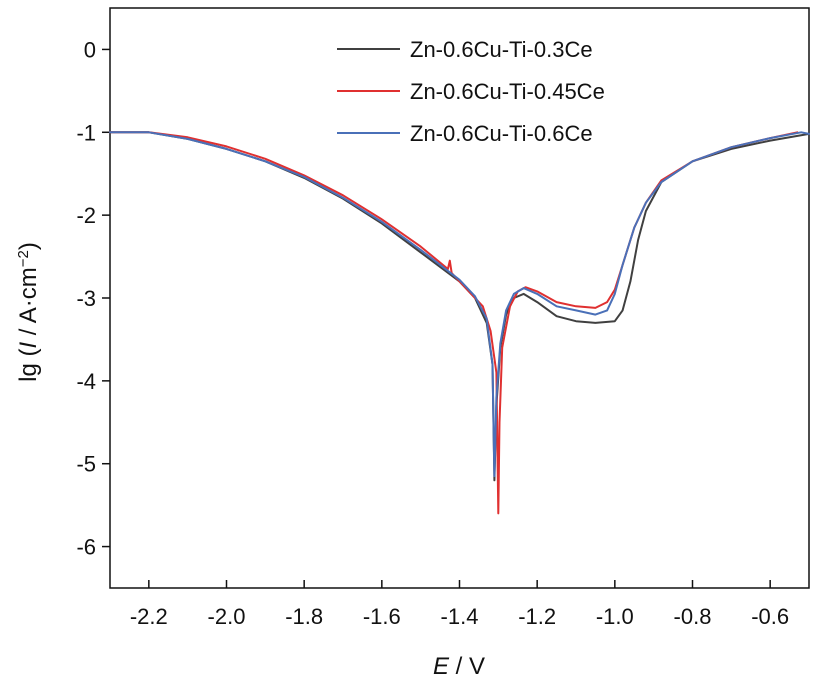 Image resolution: width=827 pixels, height=685 pixels. What do you see at coordinates (90, 49) in the screenshot?
I see `y-tick-label: 0` at bounding box center [90, 49].